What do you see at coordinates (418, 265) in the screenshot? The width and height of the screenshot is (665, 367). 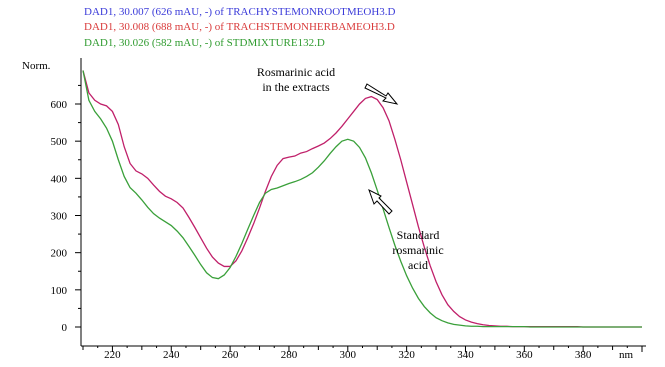 I see `annotation-standard-text: acid` at bounding box center [418, 265].